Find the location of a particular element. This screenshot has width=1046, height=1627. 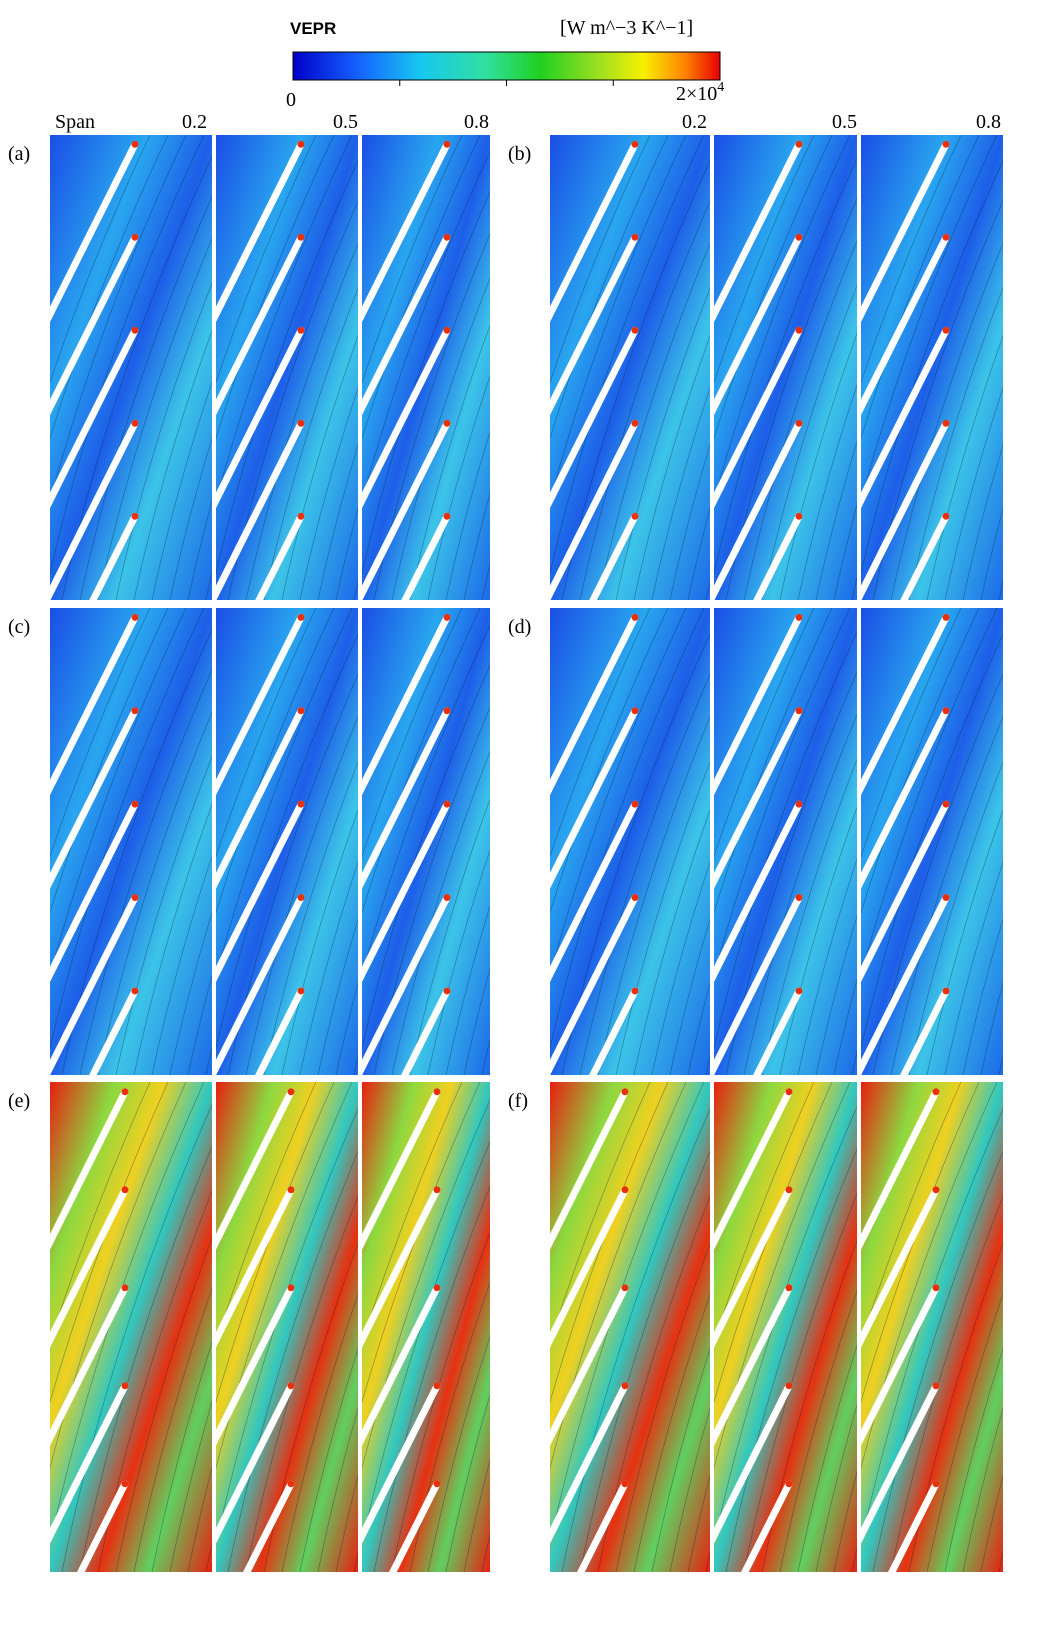

colorbar-max: 2×10⁴ is located at coordinates (700, 92).